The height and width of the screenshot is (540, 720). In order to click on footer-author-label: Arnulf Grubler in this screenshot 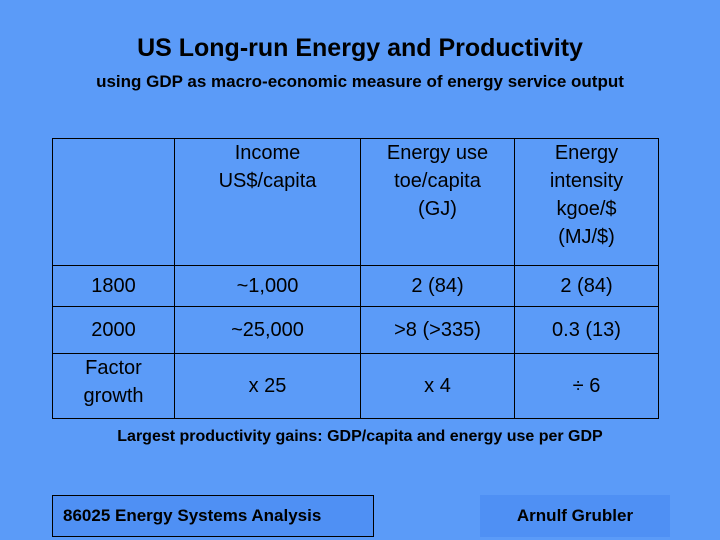, I will do `click(575, 515)`.